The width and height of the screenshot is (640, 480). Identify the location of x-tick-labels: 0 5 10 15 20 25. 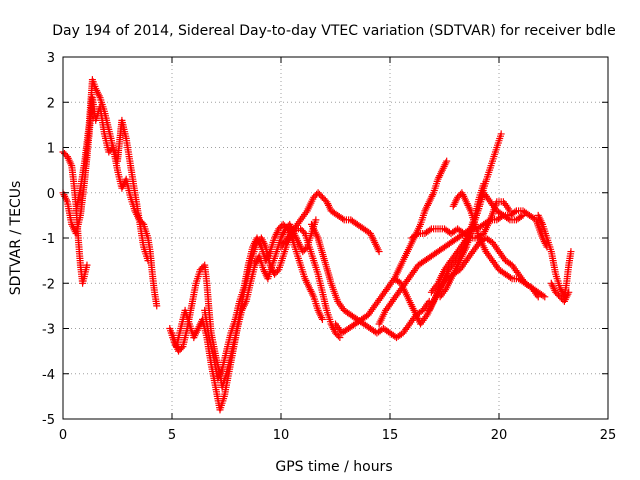
(337, 435).